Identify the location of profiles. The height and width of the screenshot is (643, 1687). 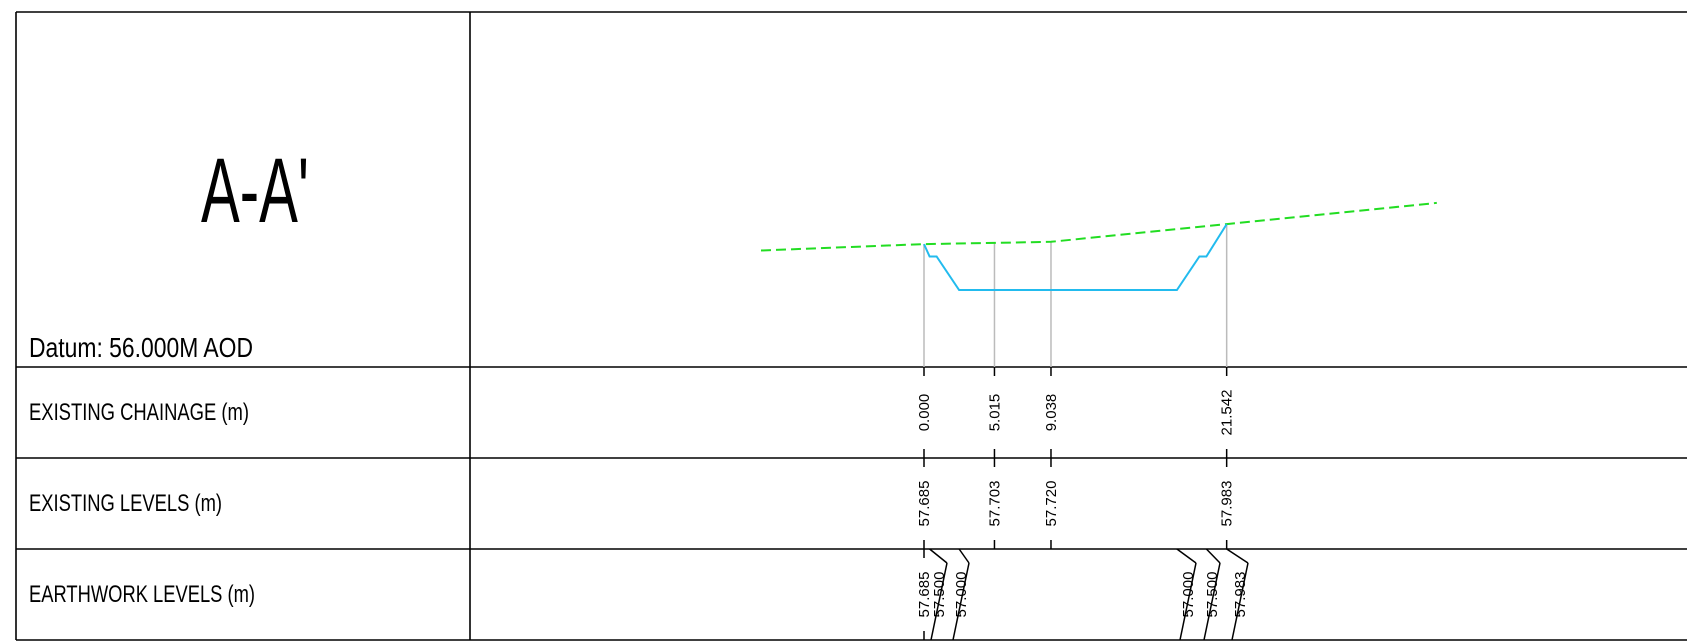
(1098, 246).